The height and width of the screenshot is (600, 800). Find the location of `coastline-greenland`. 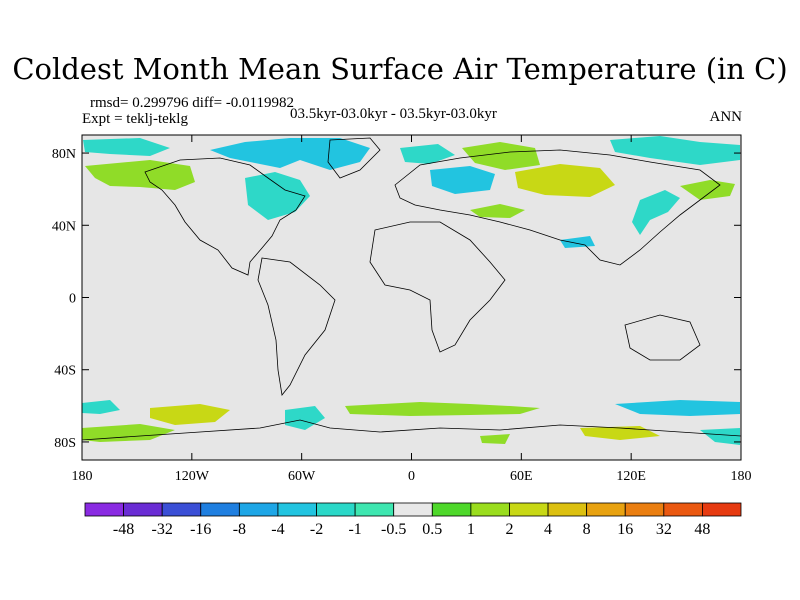

coastline-greenland is located at coordinates (354, 158).